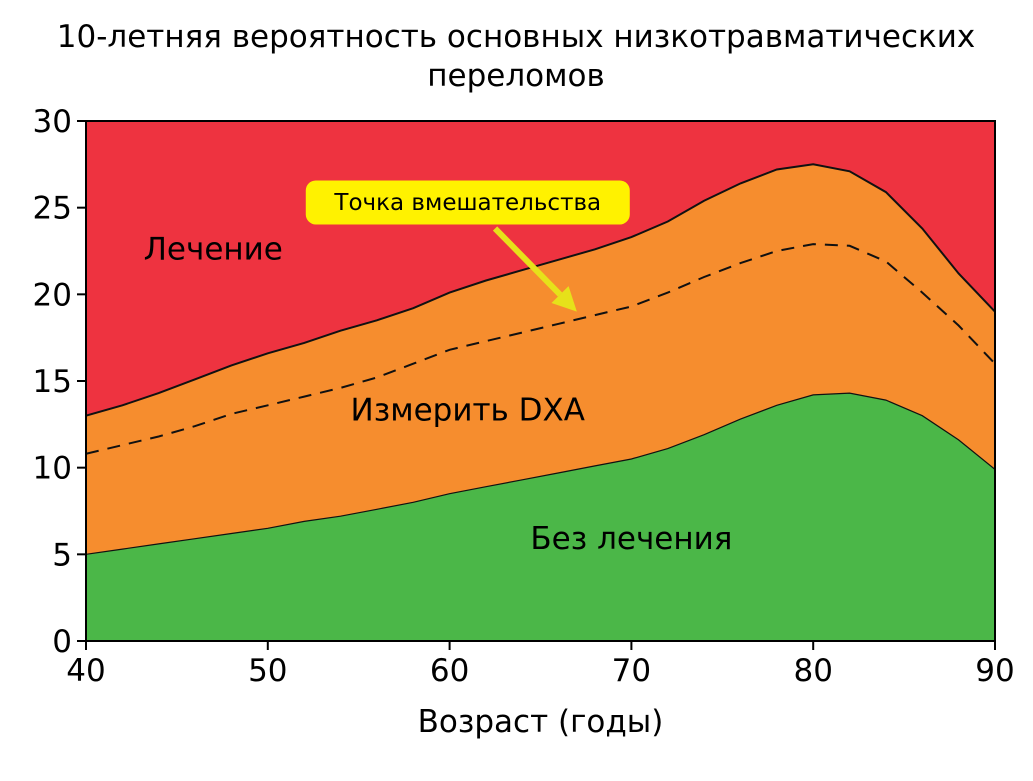 The width and height of the screenshot is (1033, 781). What do you see at coordinates (994, 671) in the screenshot?
I see `x-tick-label: 90` at bounding box center [994, 671].